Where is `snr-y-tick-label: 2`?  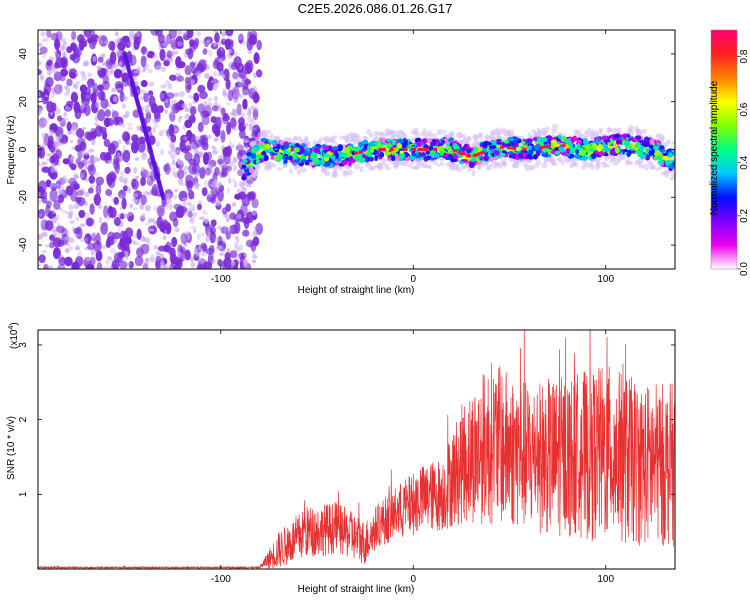
snr-y-tick-label: 2 is located at coordinates (23, 419).